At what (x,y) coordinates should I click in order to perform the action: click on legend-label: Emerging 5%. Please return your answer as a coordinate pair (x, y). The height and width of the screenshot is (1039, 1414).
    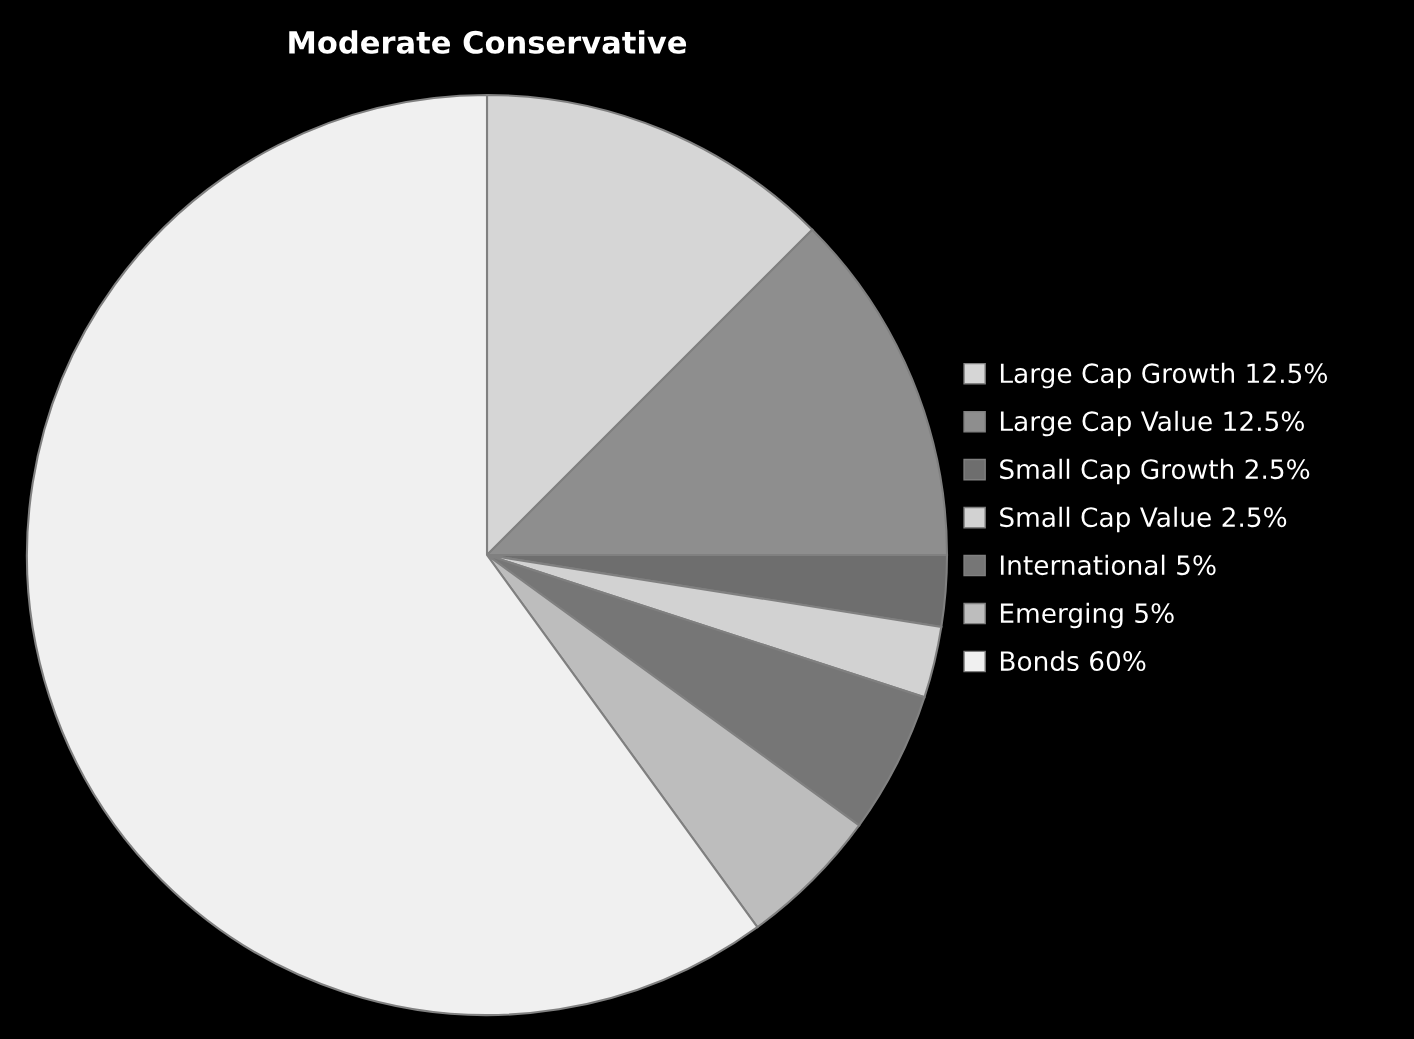
    Looking at the image, I should click on (1087, 615).